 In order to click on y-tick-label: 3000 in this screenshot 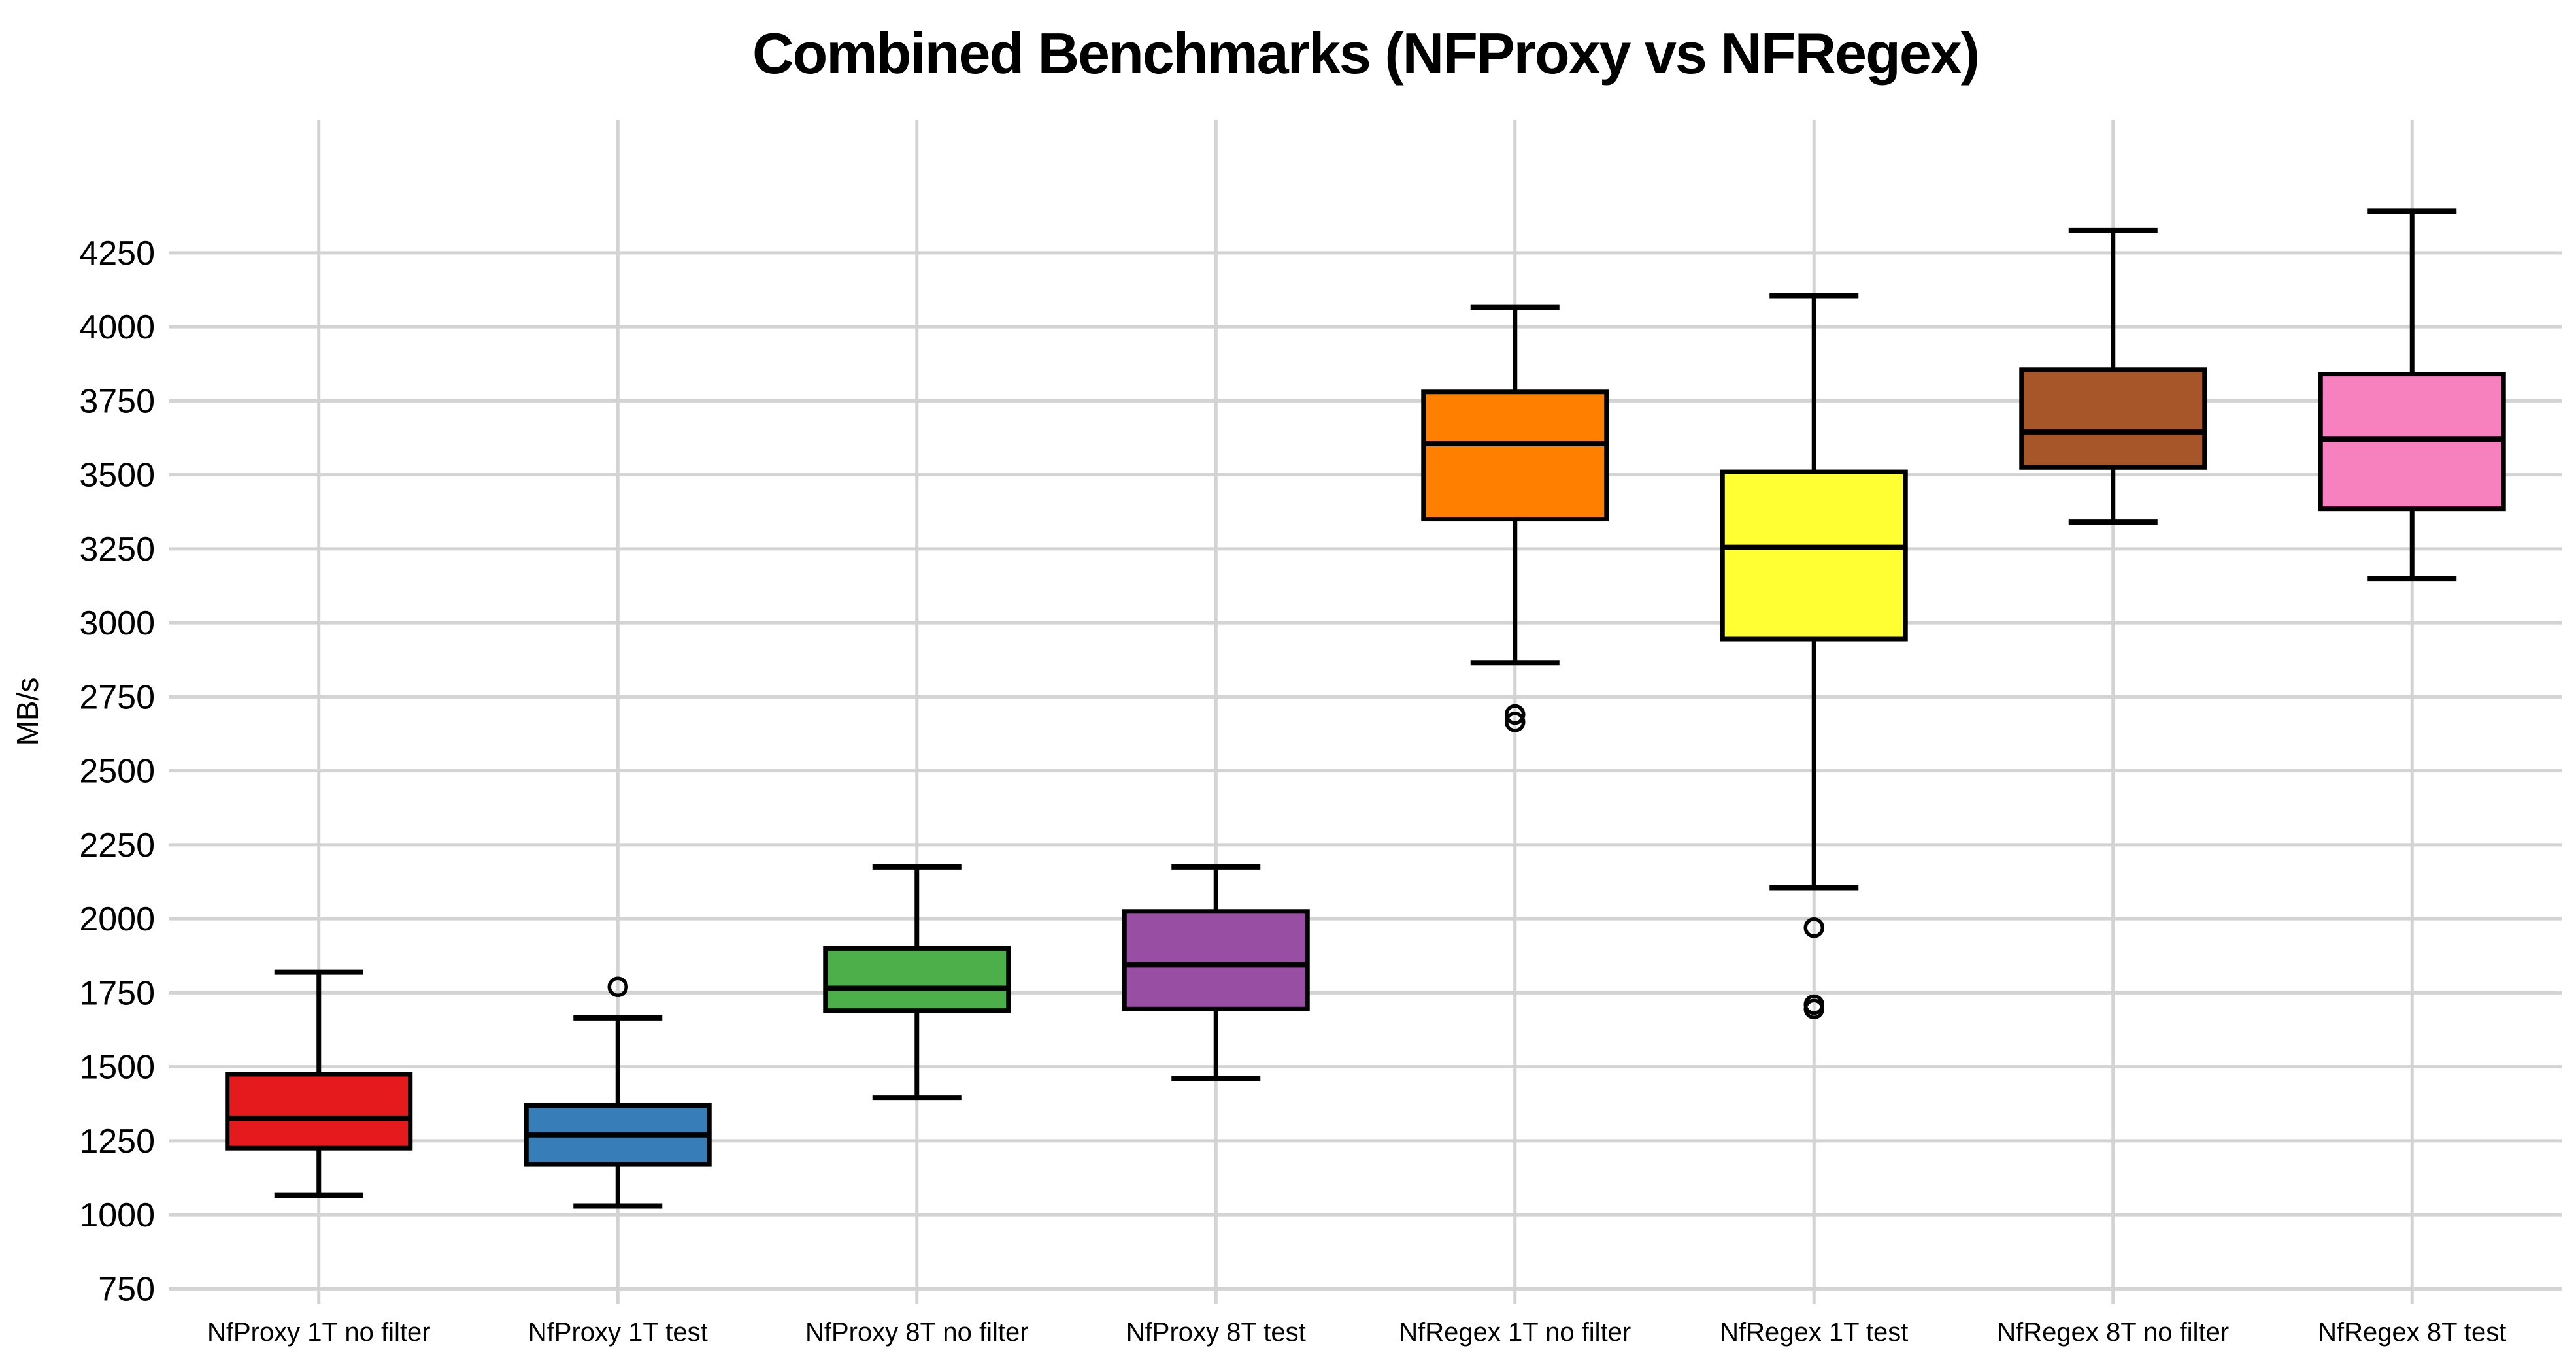, I will do `click(117, 623)`.